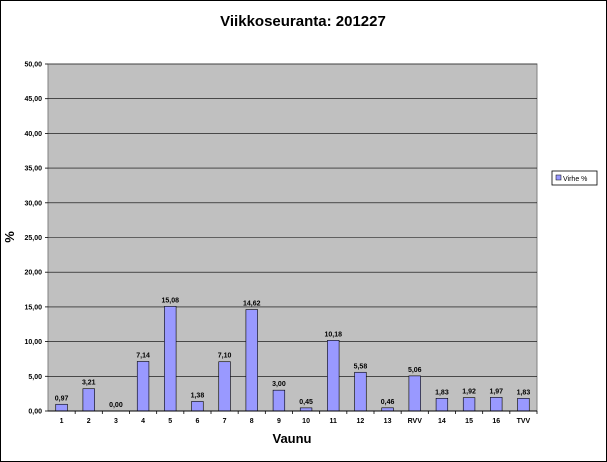 The image size is (607, 462). What do you see at coordinates (197, 421) in the screenshot?
I see `x-tick-label: 6` at bounding box center [197, 421].